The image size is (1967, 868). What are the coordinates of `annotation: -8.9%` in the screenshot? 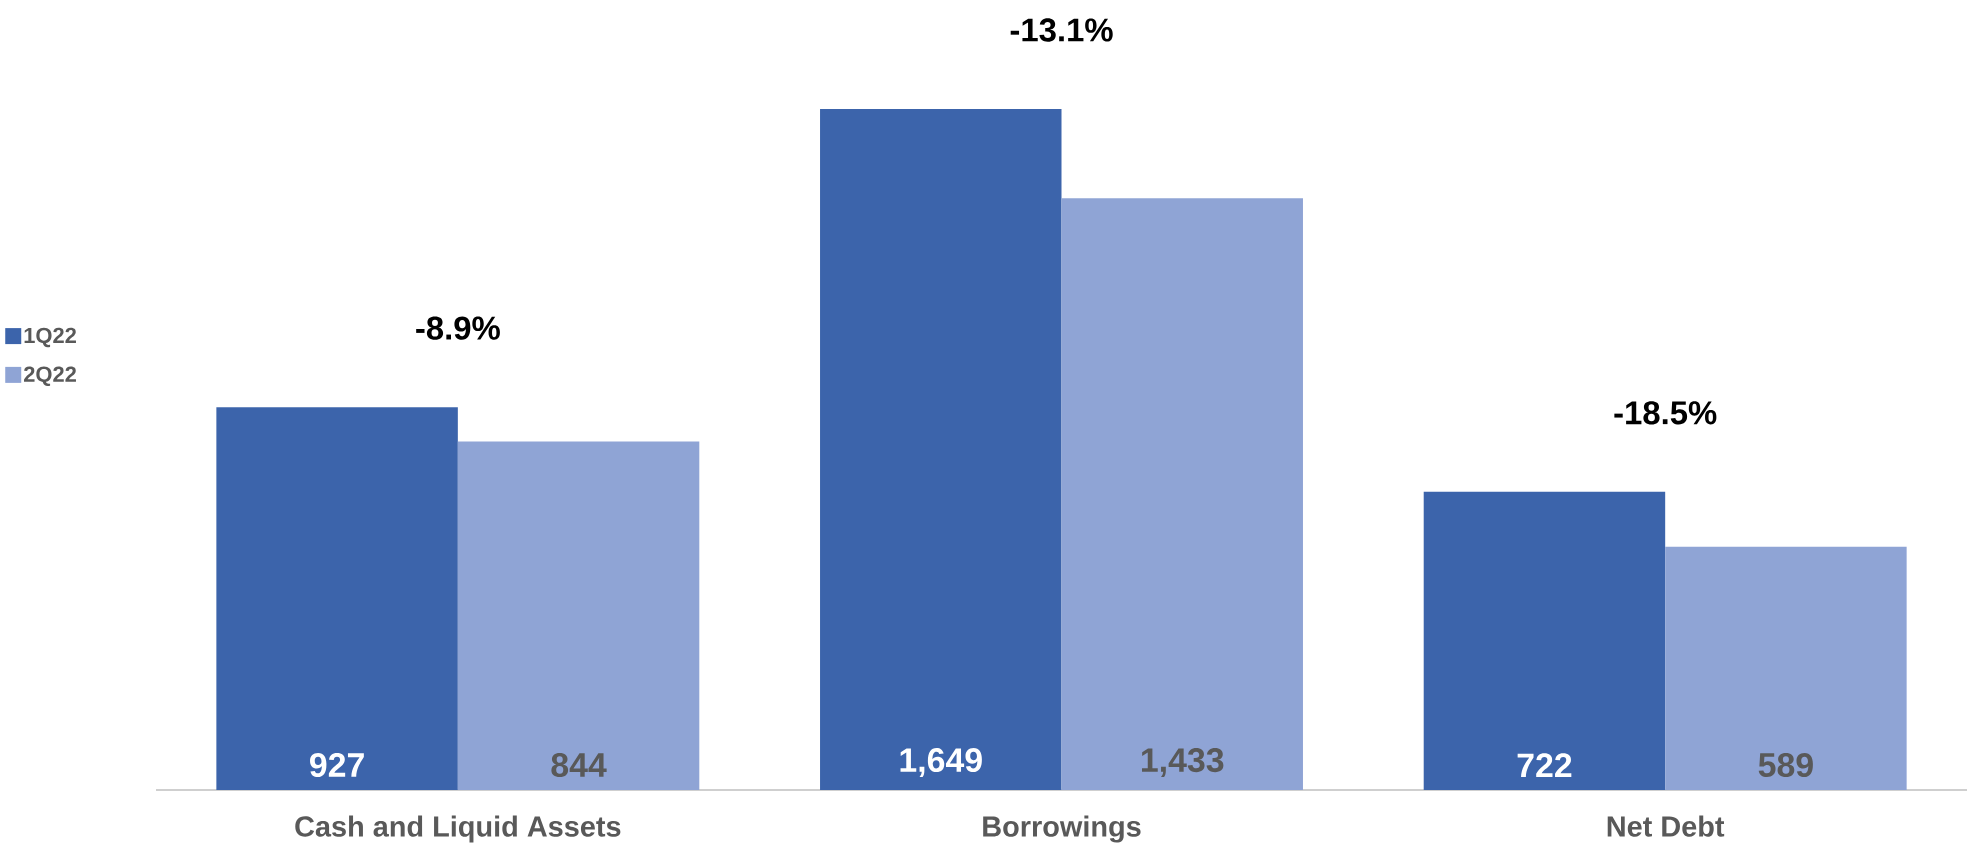 It's located at (458, 328).